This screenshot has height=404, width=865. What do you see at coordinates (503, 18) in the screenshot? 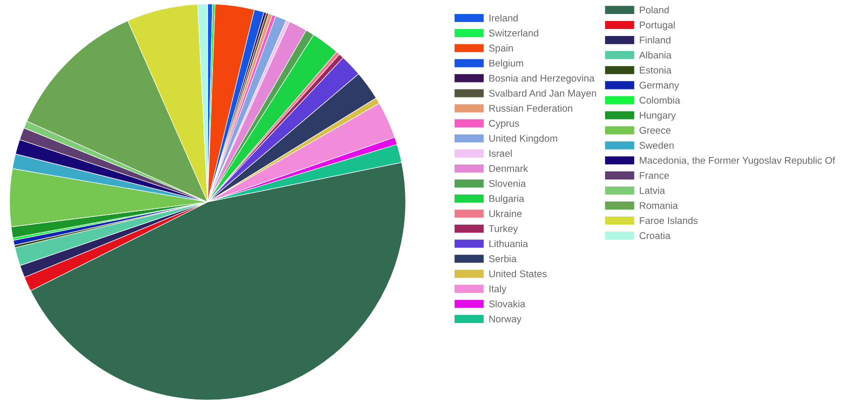
I see `legend-label: Ireland` at bounding box center [503, 18].